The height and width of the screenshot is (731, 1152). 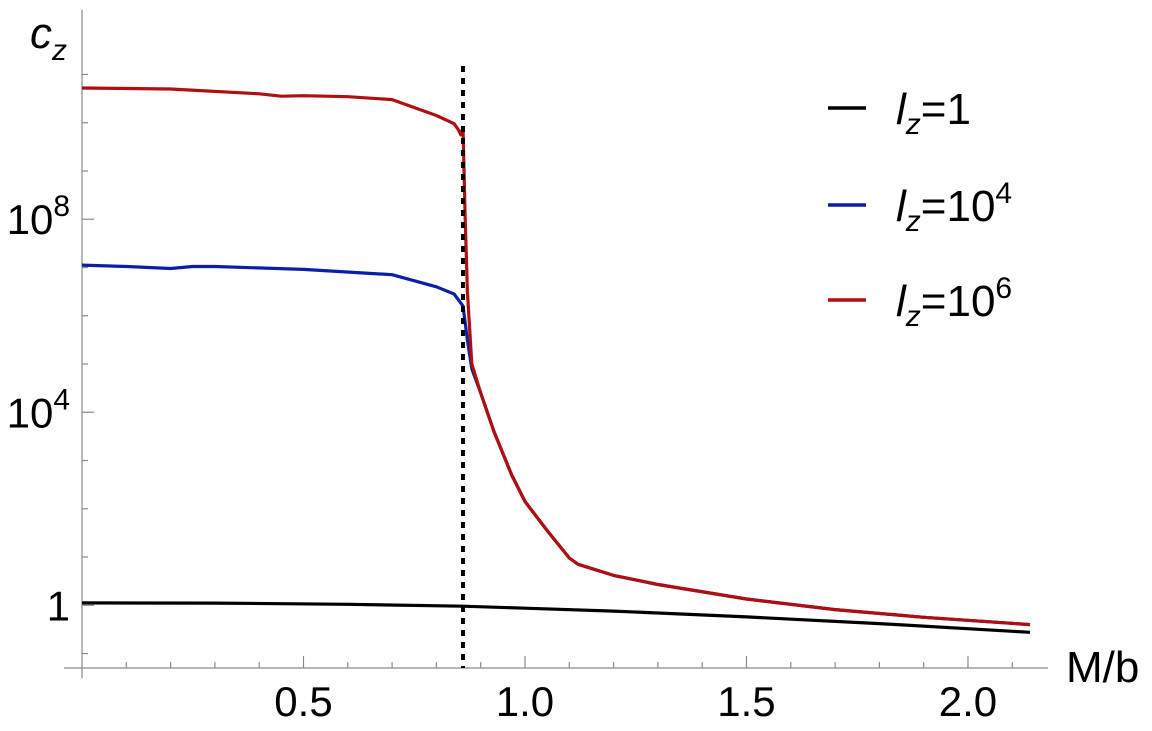 What do you see at coordinates (954, 302) in the screenshot?
I see `legend-label-2: lz=106` at bounding box center [954, 302].